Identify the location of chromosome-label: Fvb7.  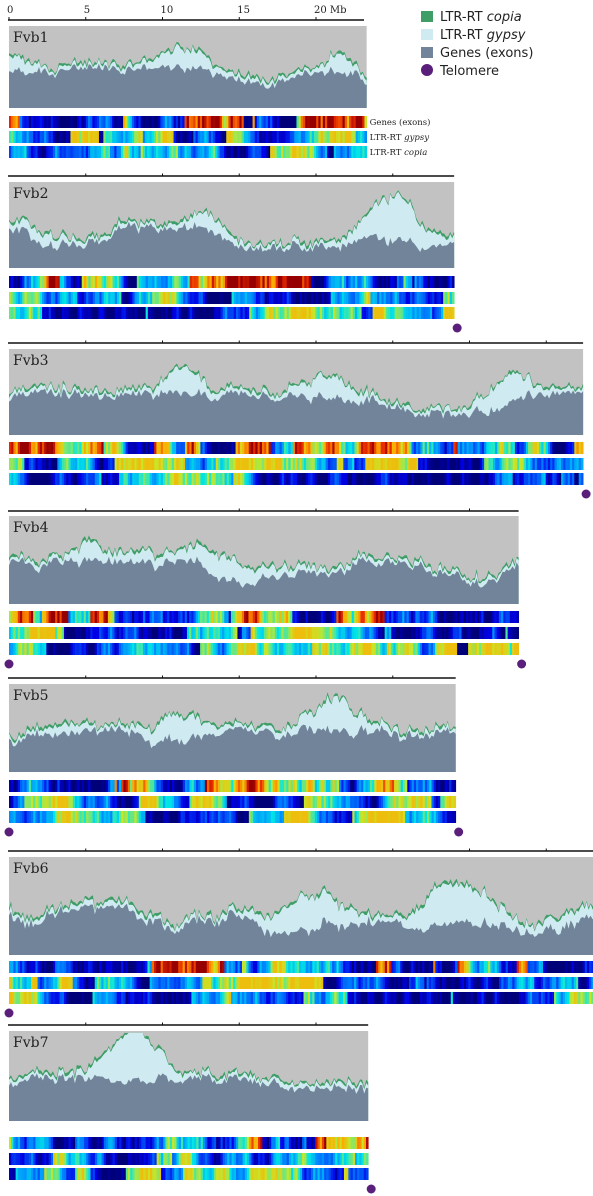
(31, 1043).